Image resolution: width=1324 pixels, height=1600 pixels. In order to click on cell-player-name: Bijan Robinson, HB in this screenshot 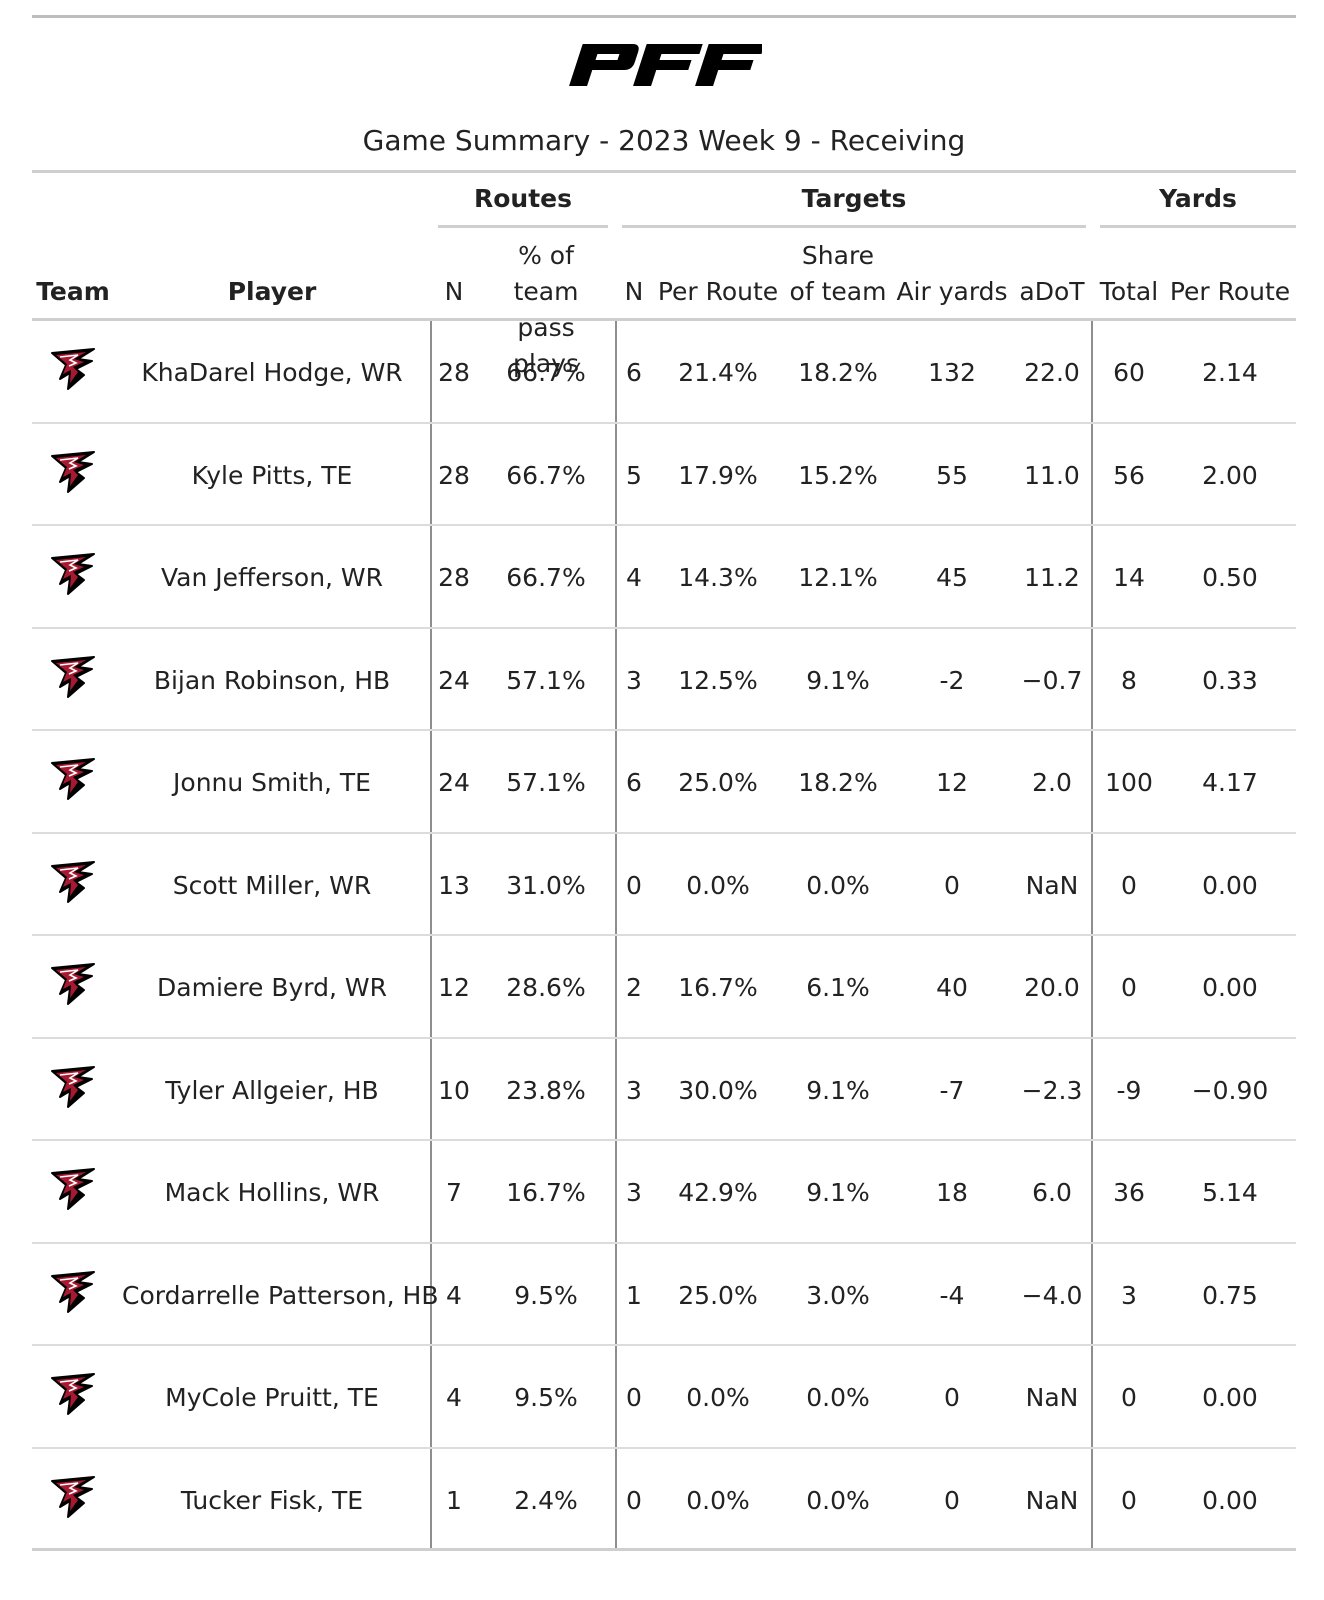, I will do `click(272, 680)`.